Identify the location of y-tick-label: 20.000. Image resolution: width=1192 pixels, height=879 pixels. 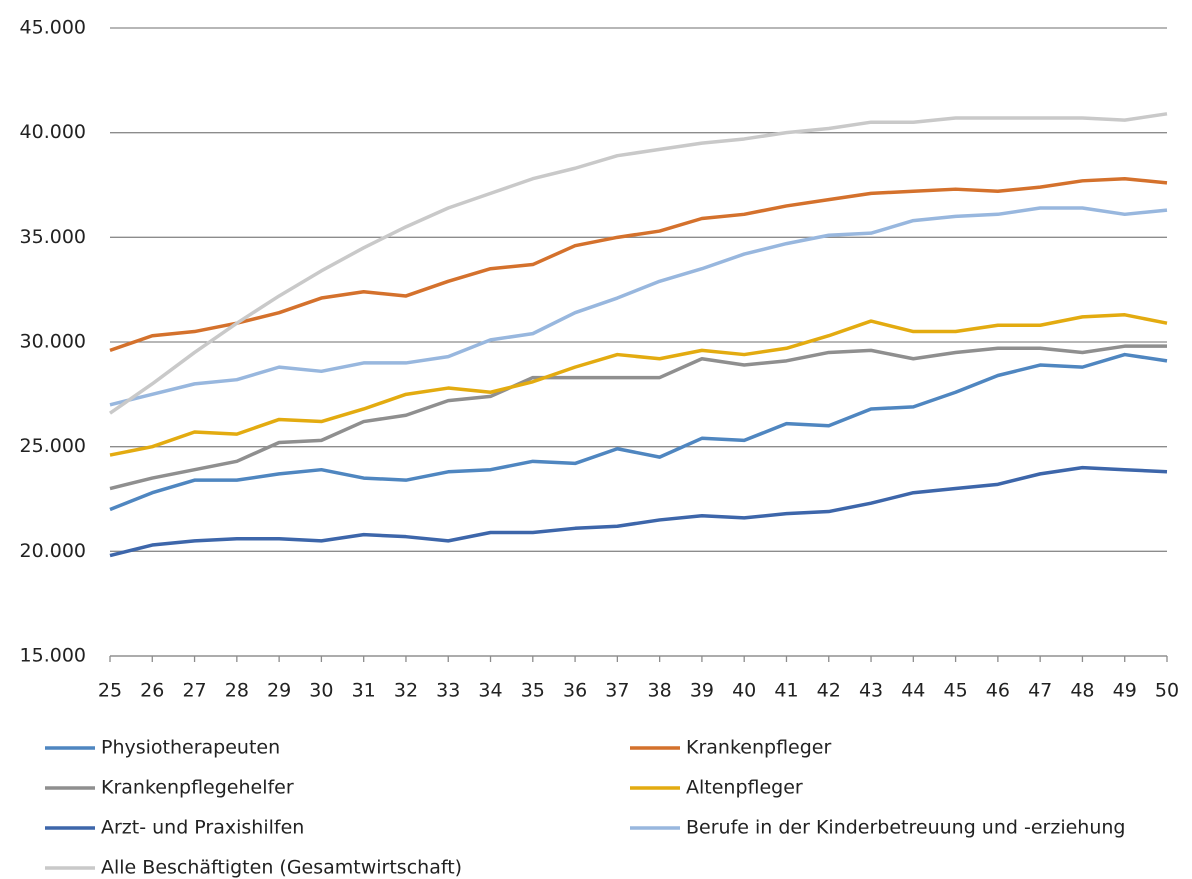
(53, 551).